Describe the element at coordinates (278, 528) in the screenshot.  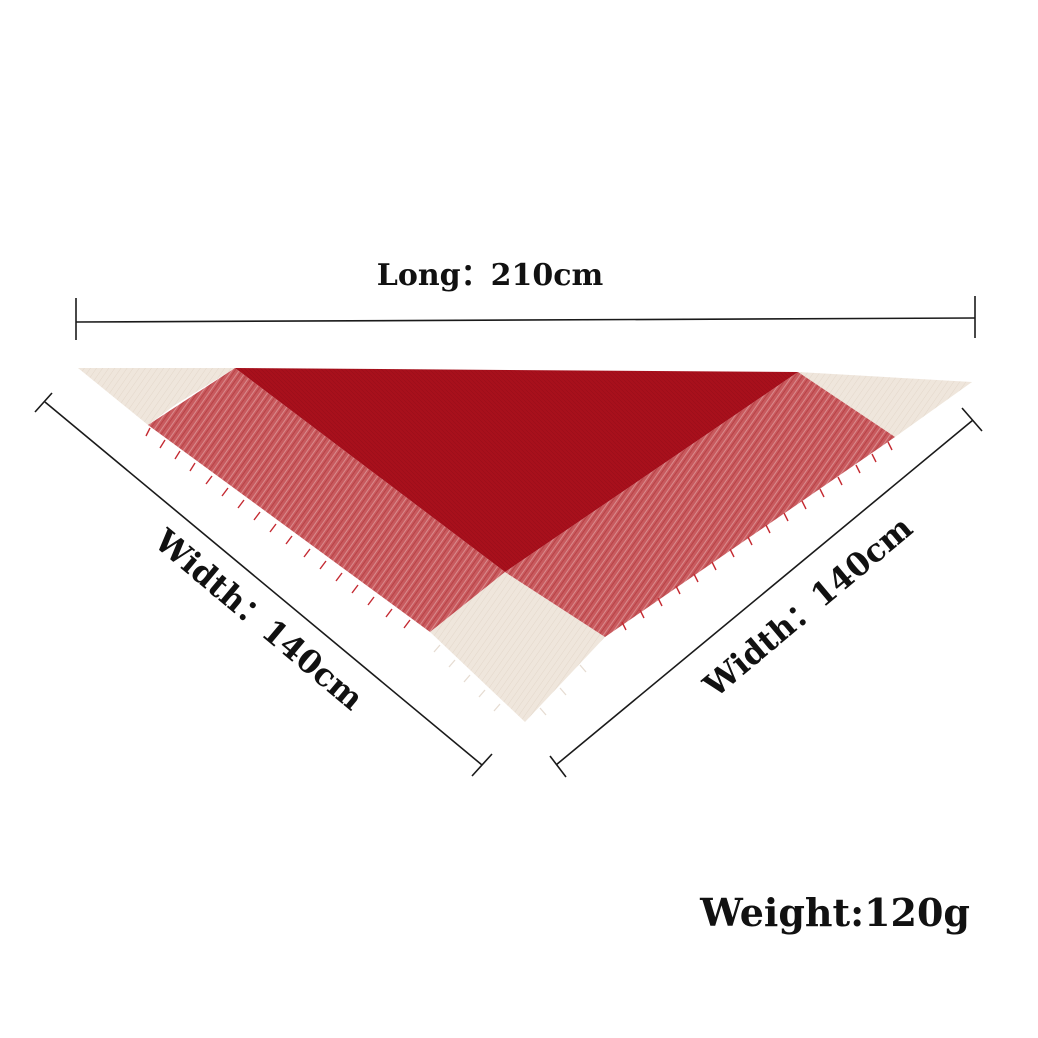
I see `scarf-fringe-left` at that location.